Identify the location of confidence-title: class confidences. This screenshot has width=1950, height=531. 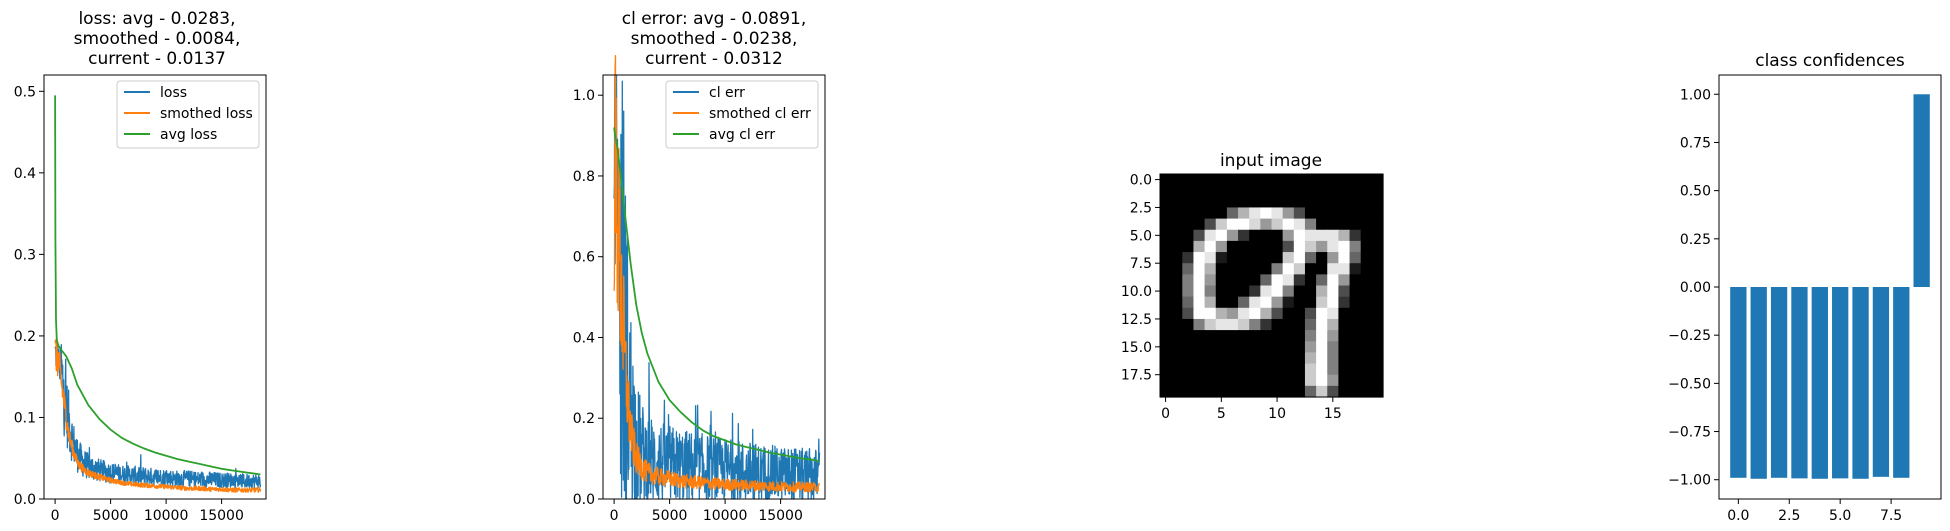
(1830, 61).